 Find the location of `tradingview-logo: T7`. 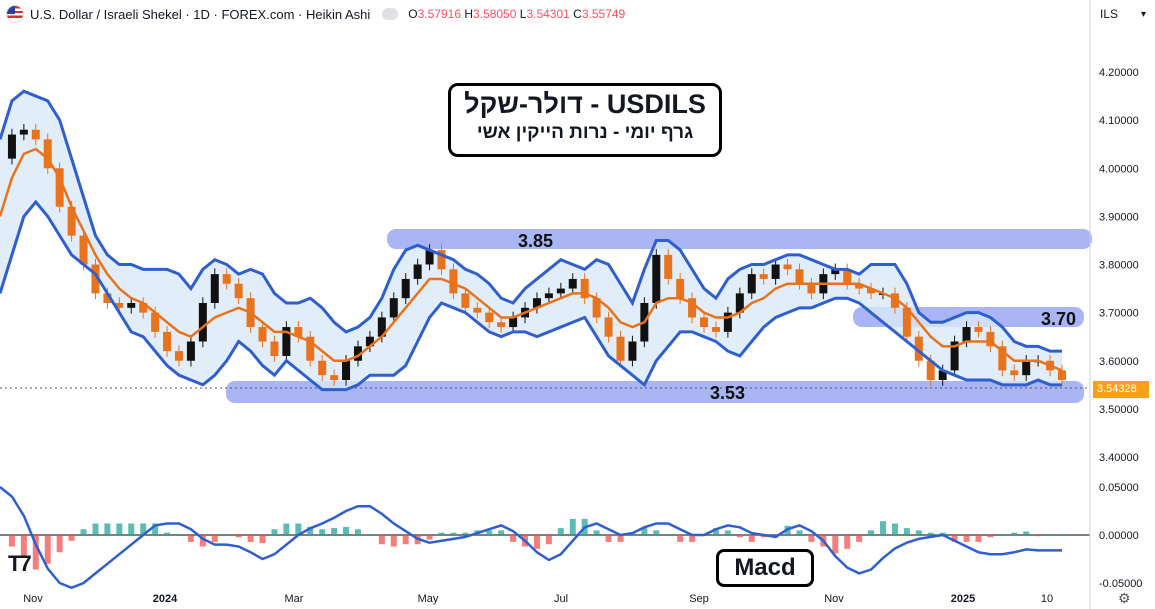

tradingview-logo: T7 is located at coordinates (20, 563).